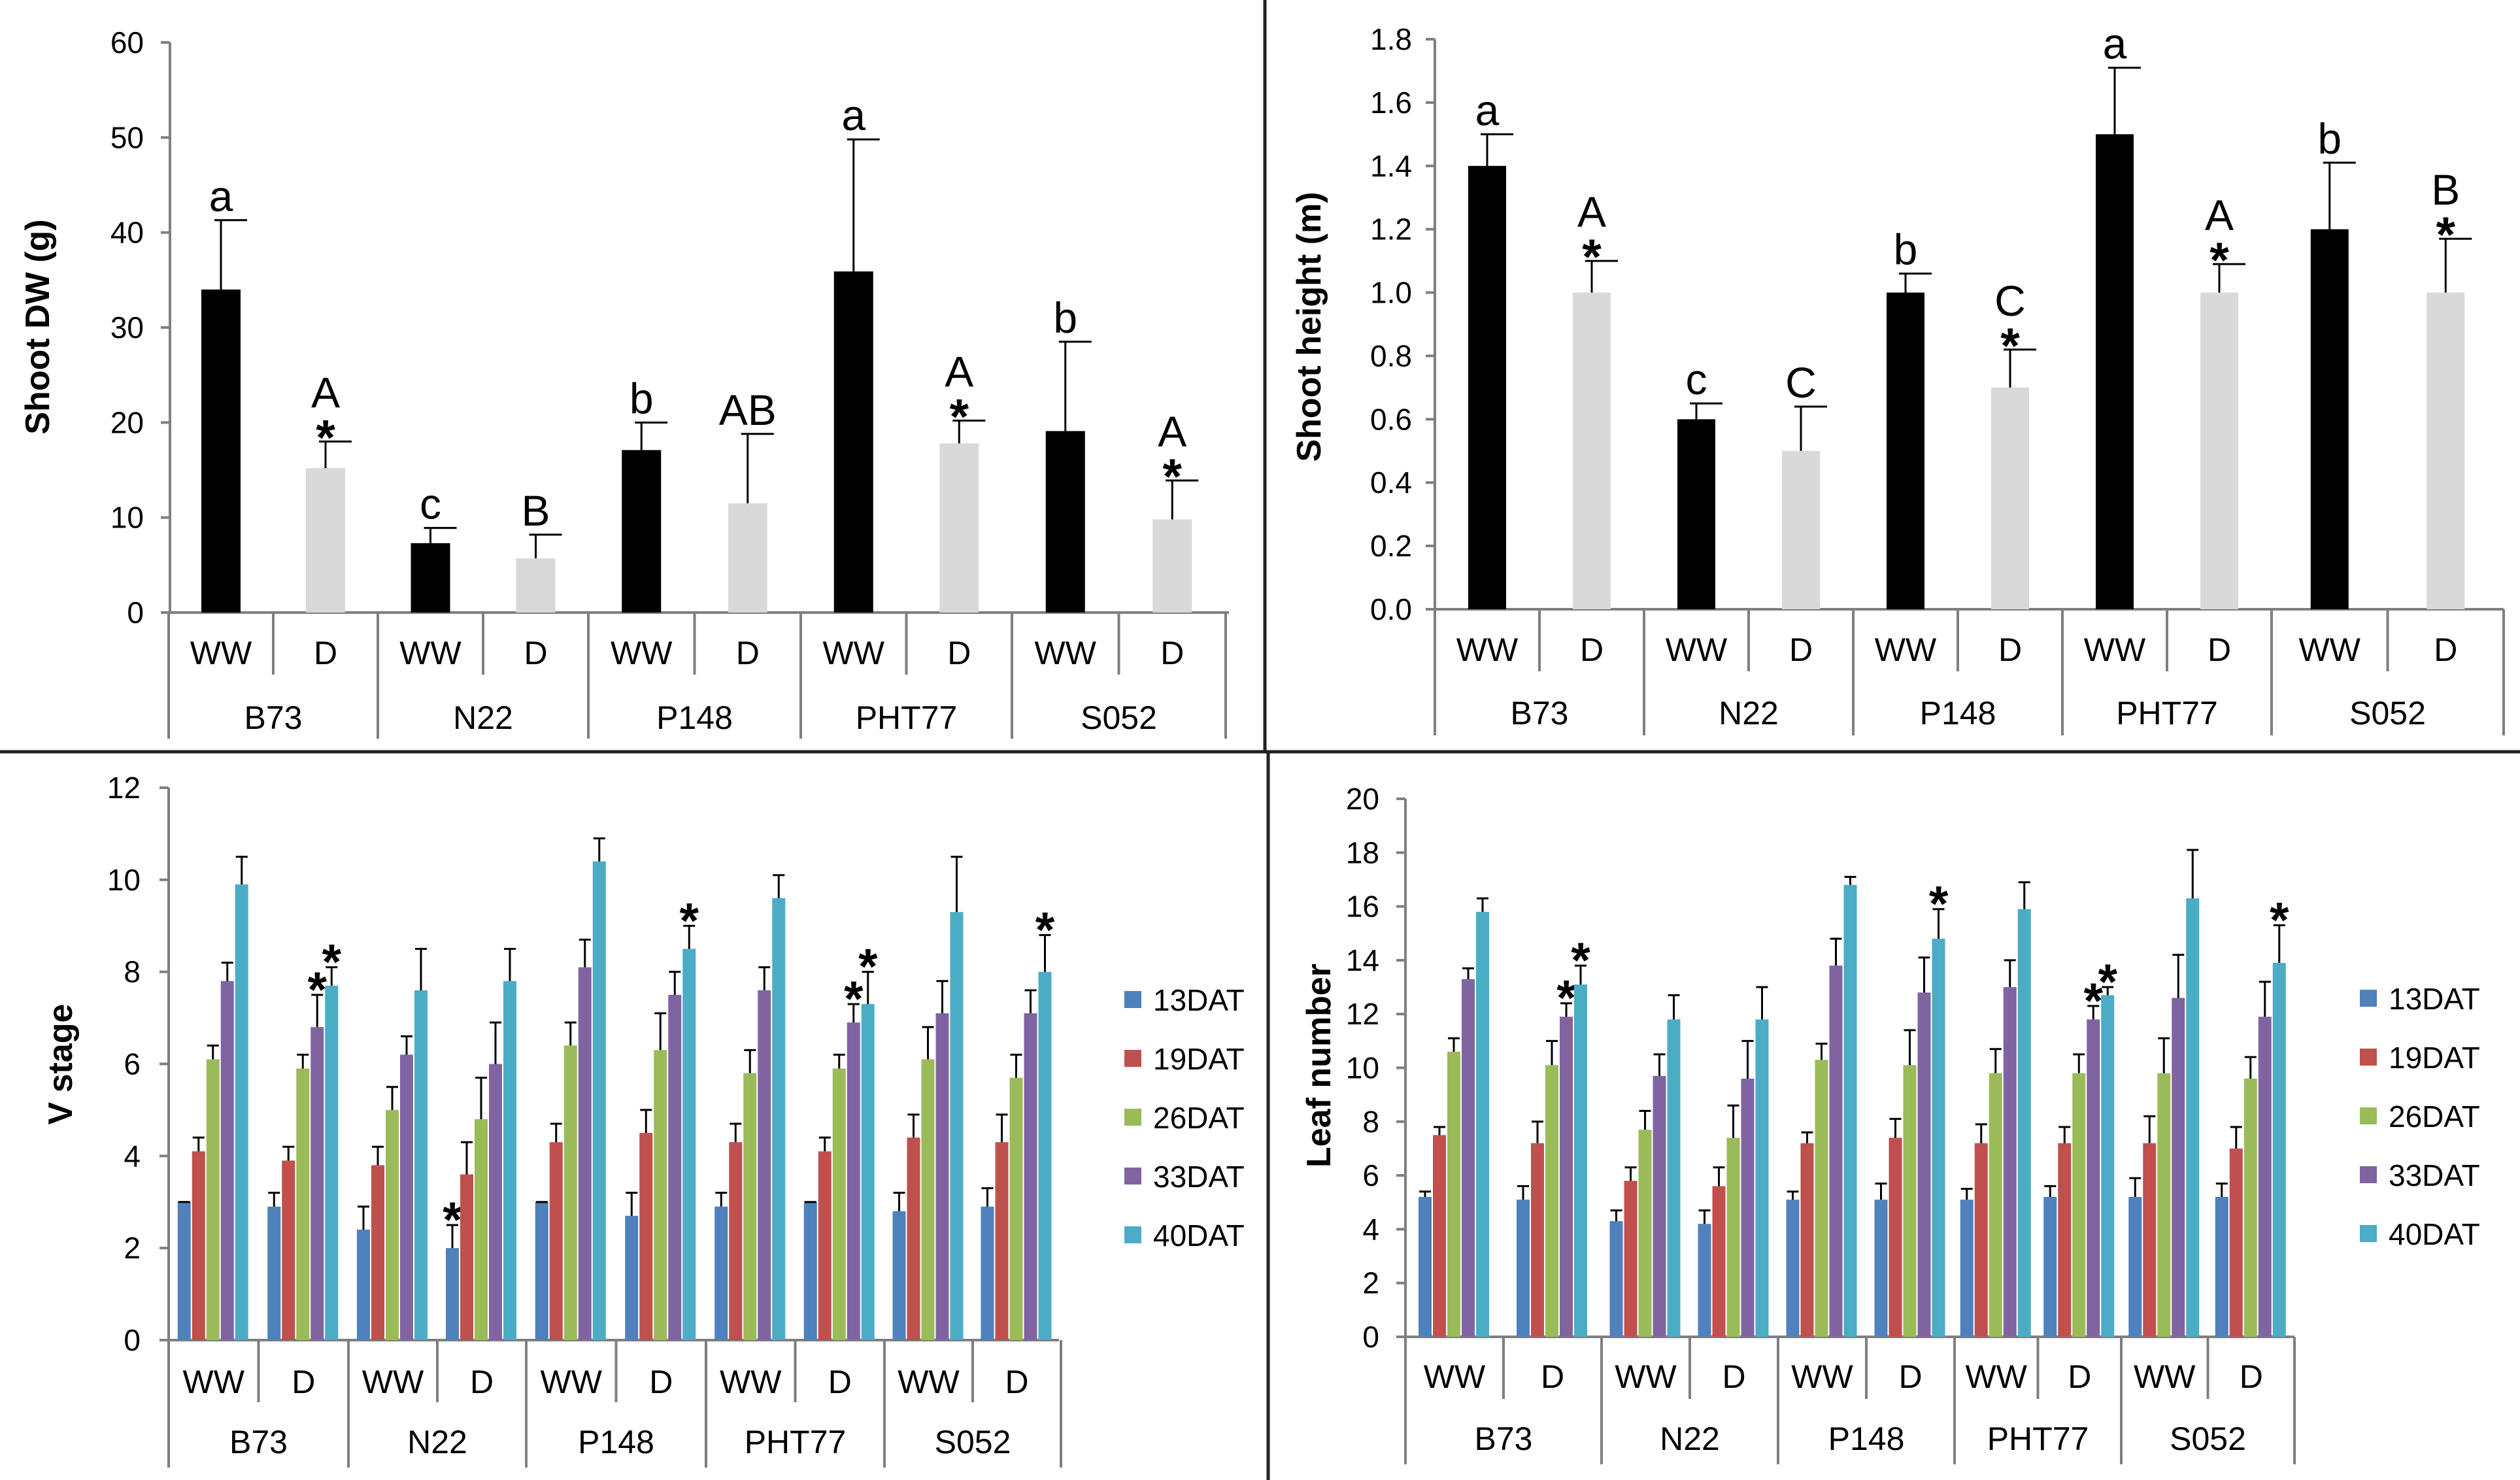 Image resolution: width=2520 pixels, height=1480 pixels. I want to click on legend-label: 33DAT, so click(2434, 1175).